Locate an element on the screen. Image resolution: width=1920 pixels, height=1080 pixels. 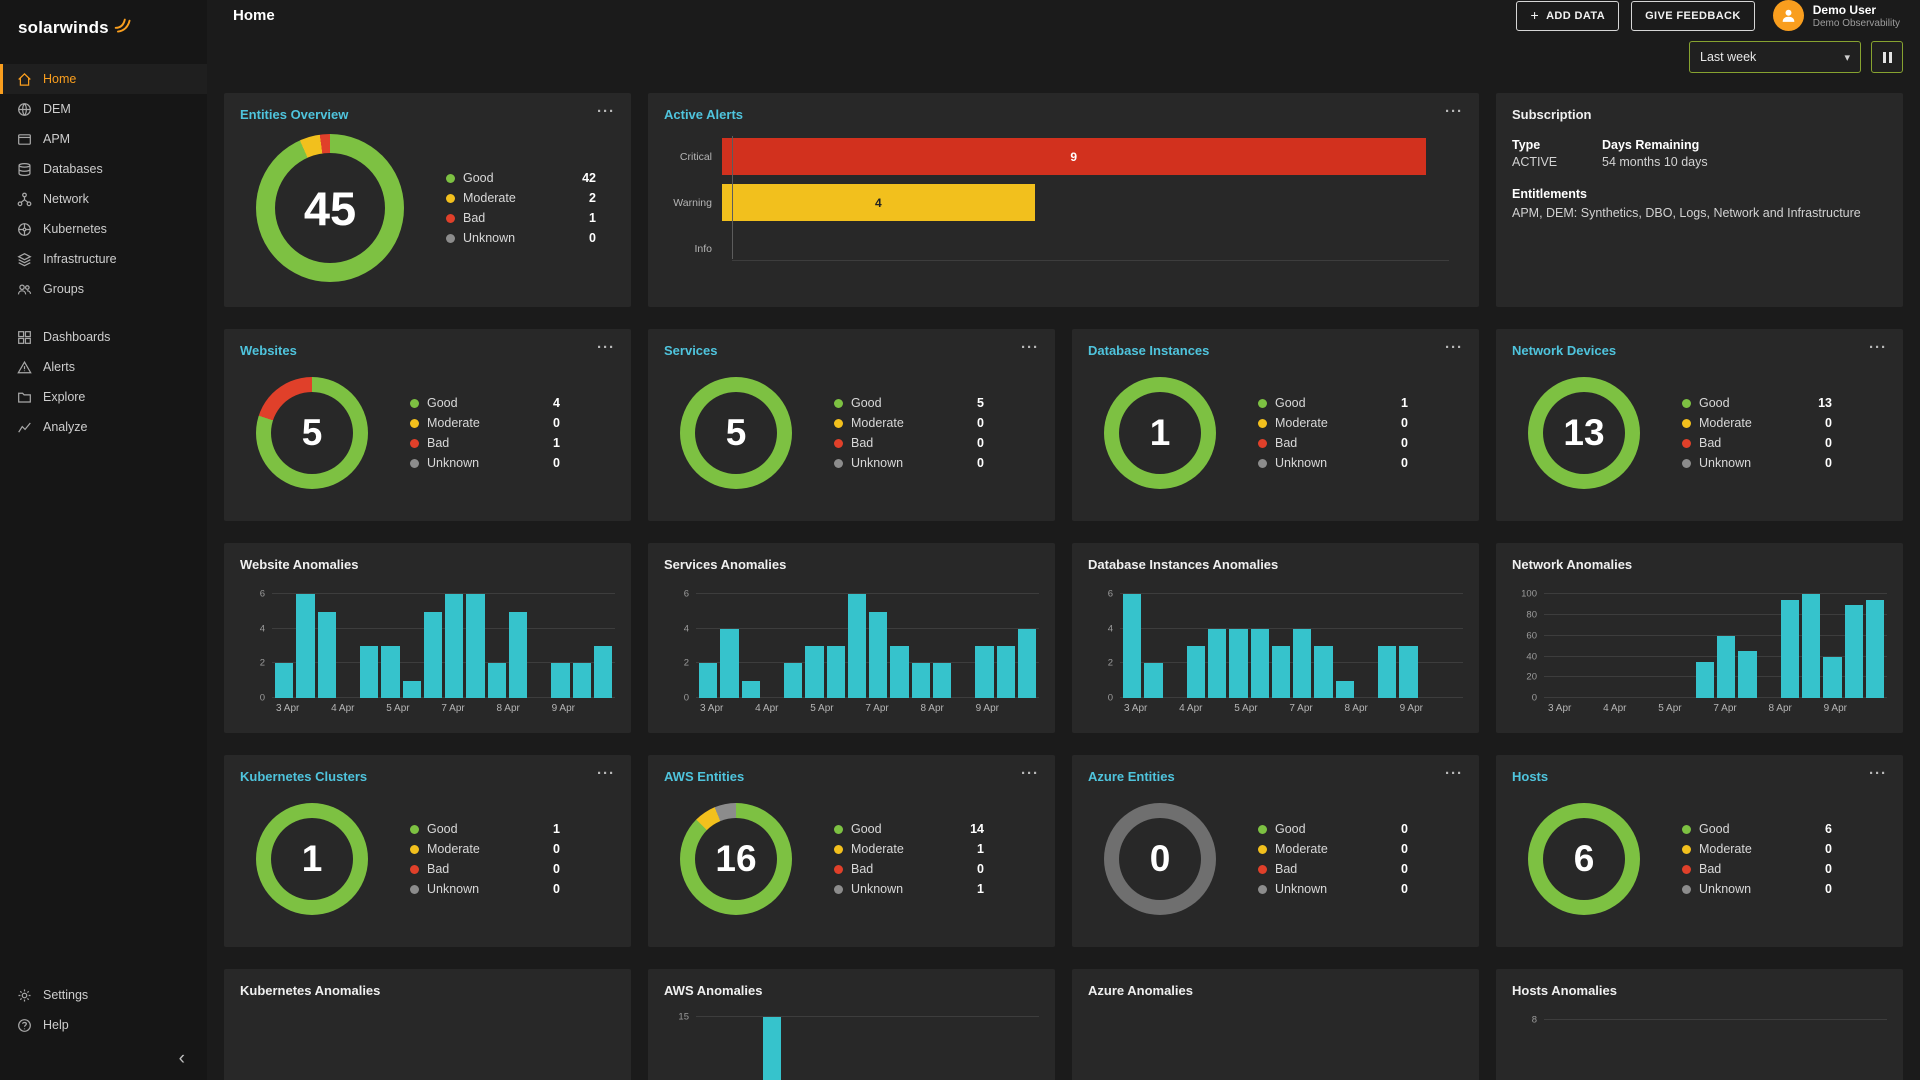
give-feedback-button: GIVE FEEDBACK is located at coordinates (1693, 15).